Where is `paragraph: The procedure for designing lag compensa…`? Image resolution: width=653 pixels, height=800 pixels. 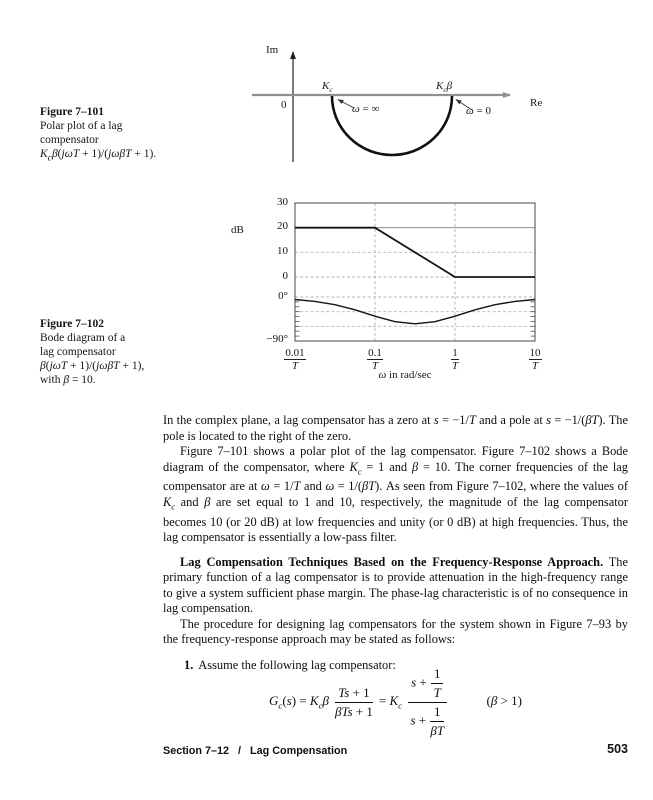 paragraph: The procedure for designing lag compensa… is located at coordinates (395, 631).